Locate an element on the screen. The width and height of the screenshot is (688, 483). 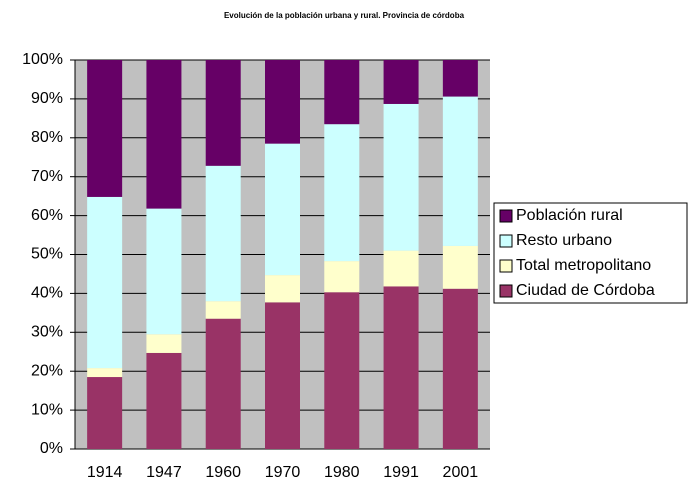
y-tick-label: 90% is located at coordinates (47, 98).